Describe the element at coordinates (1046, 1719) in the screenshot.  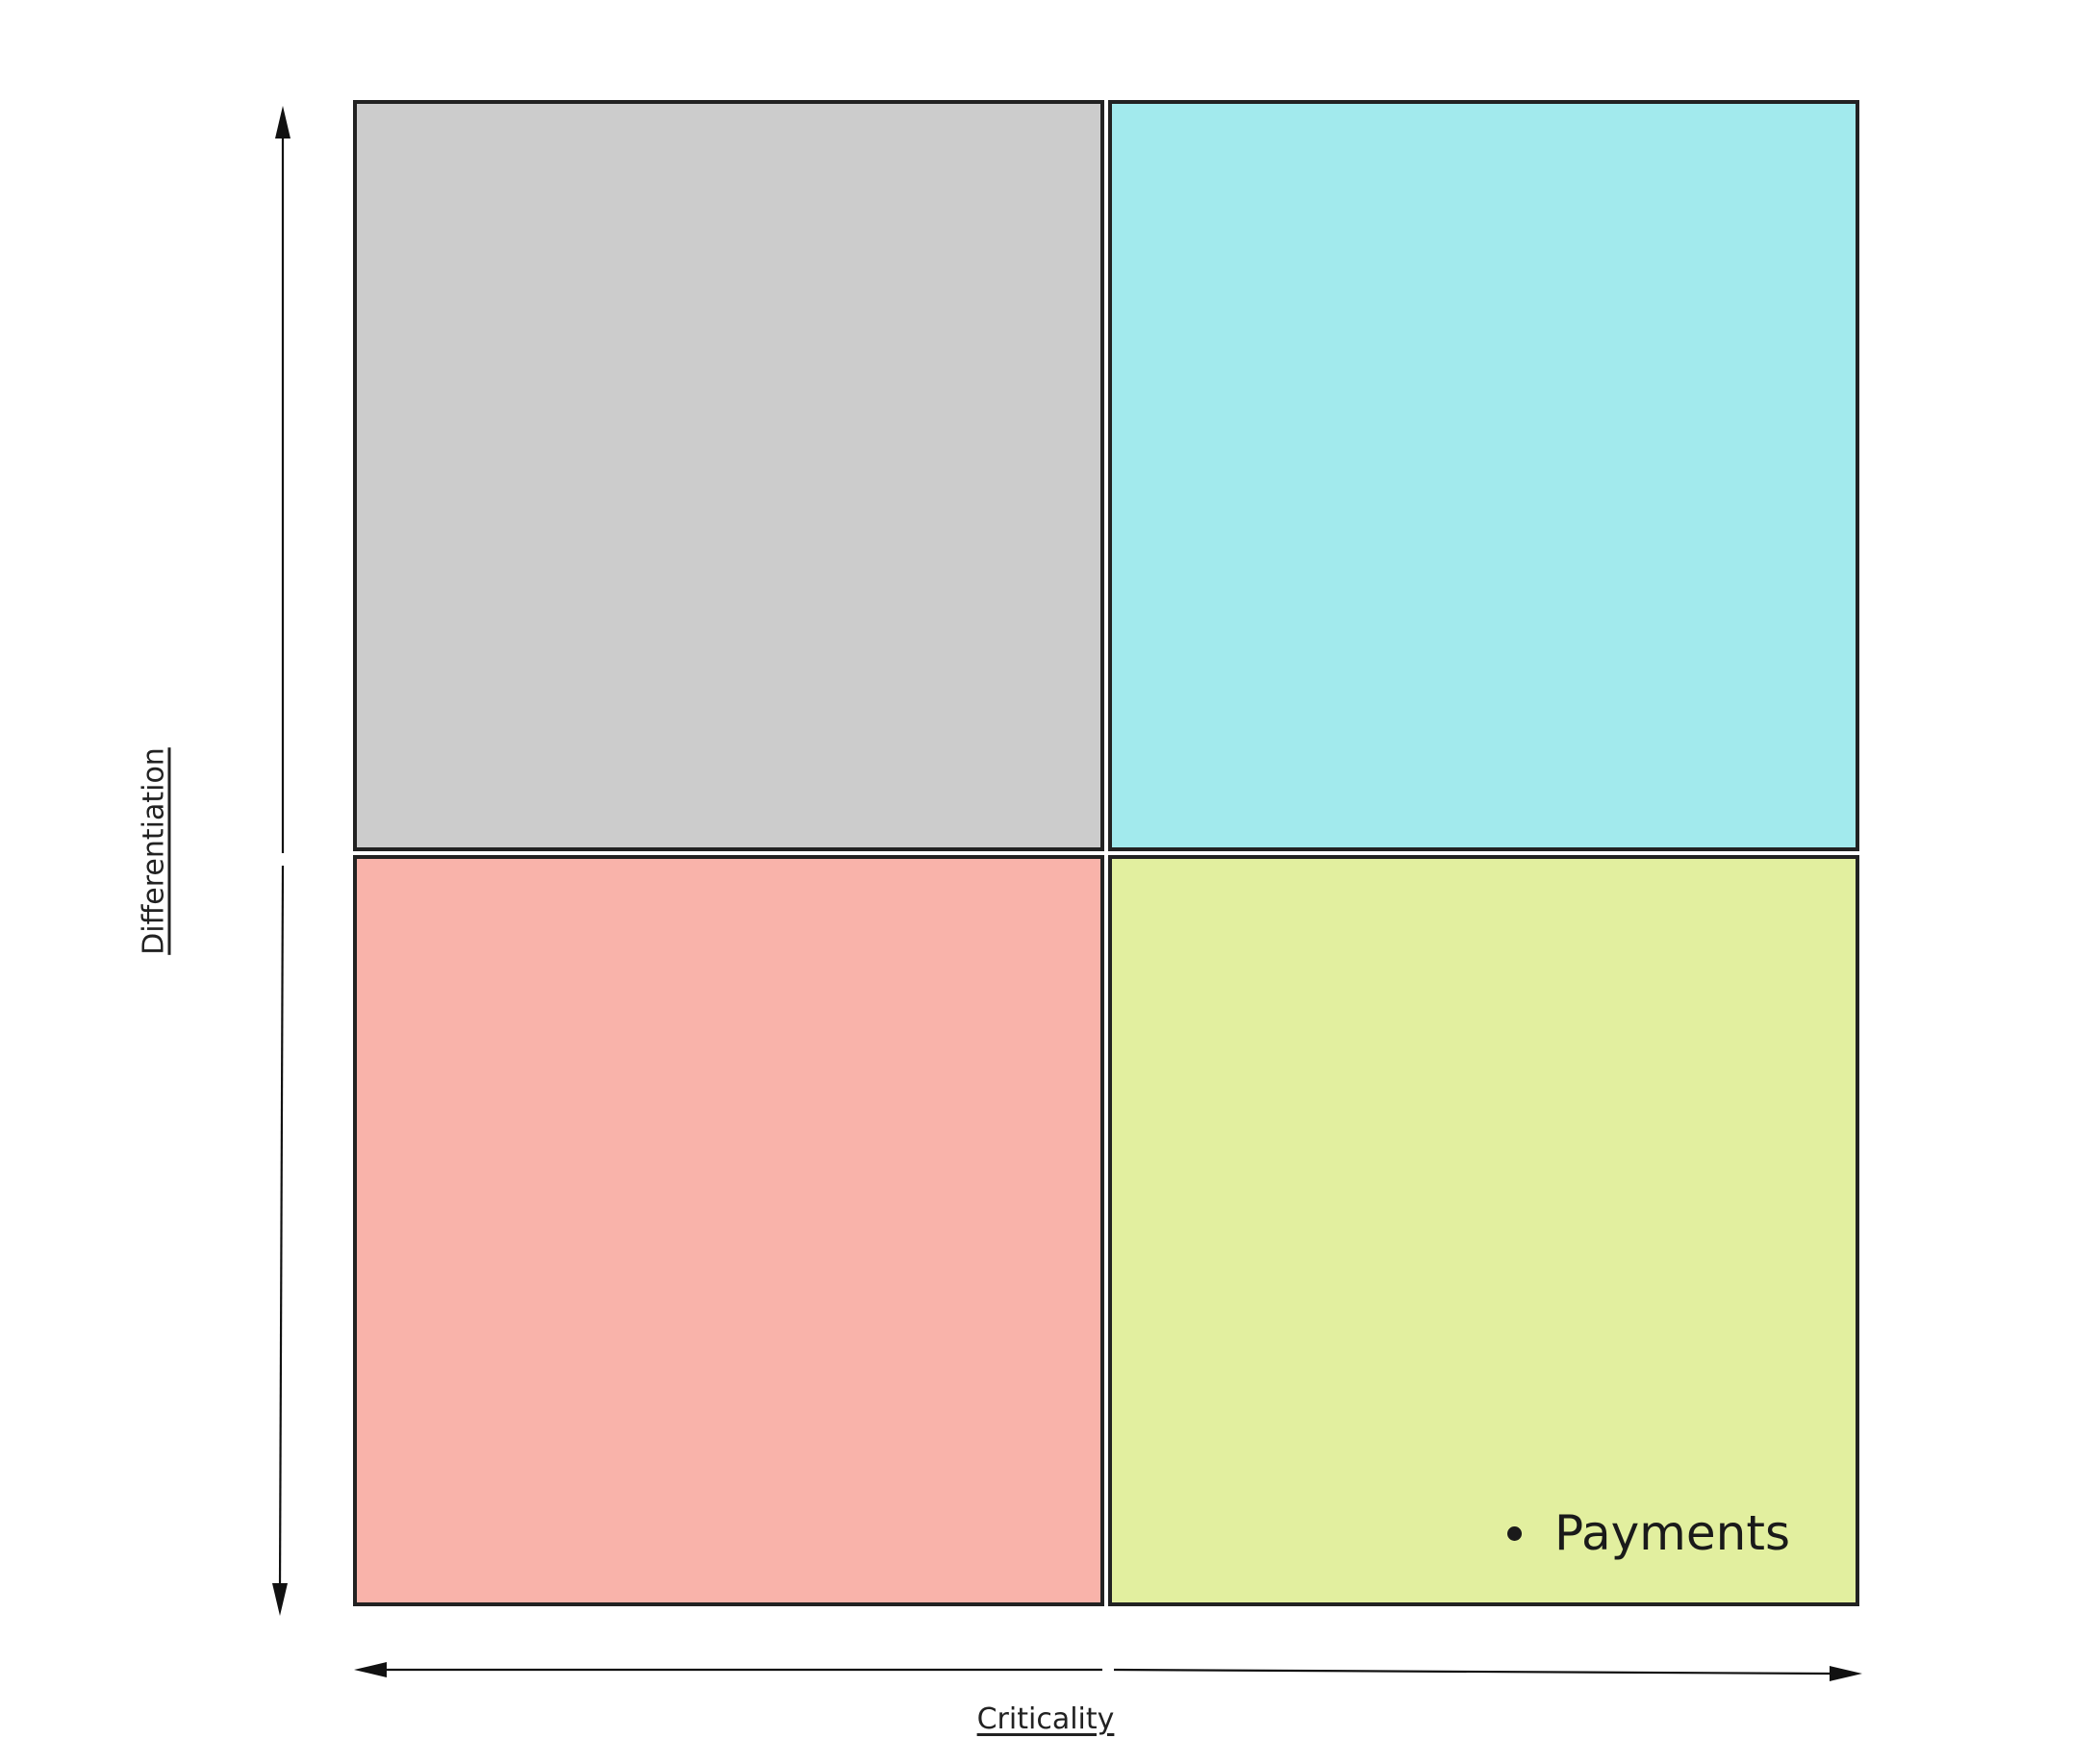
I see `x-axis-label: Criticality` at that location.